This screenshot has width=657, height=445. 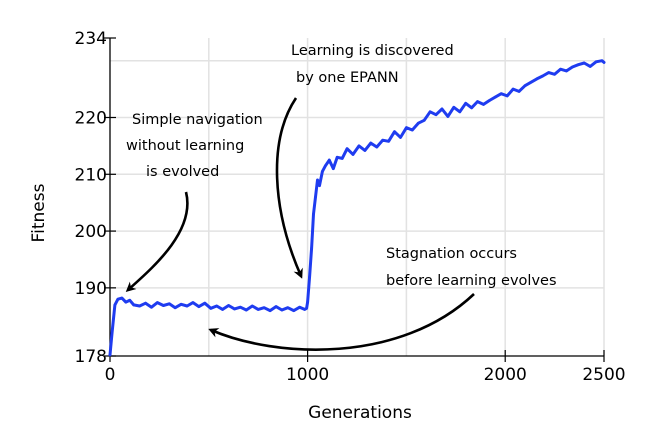 I want to click on arrow-learning-discovered, so click(x=289, y=188).